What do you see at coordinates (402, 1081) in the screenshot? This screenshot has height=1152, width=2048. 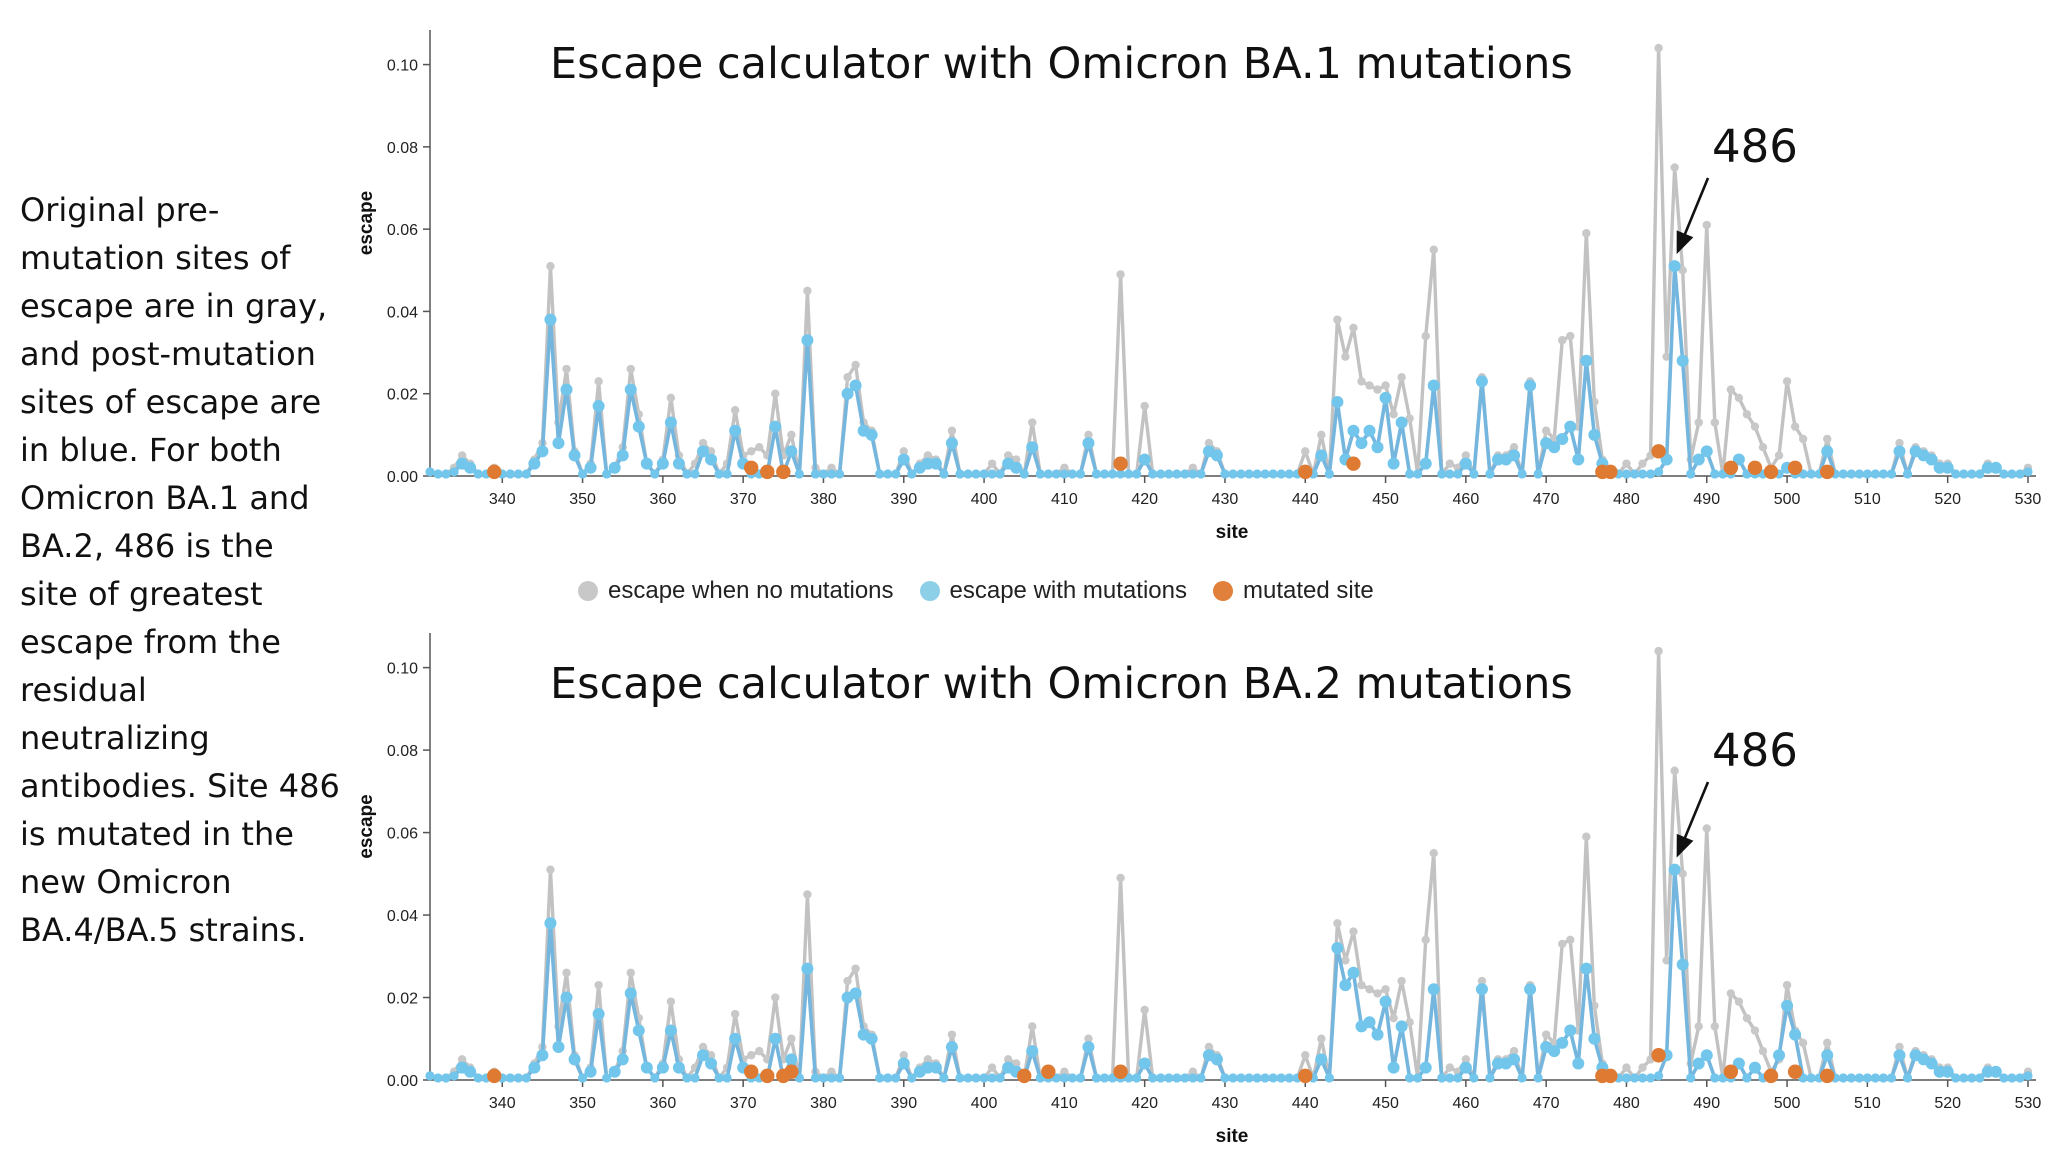 I see `y-tick-label: 0.00` at bounding box center [402, 1081].